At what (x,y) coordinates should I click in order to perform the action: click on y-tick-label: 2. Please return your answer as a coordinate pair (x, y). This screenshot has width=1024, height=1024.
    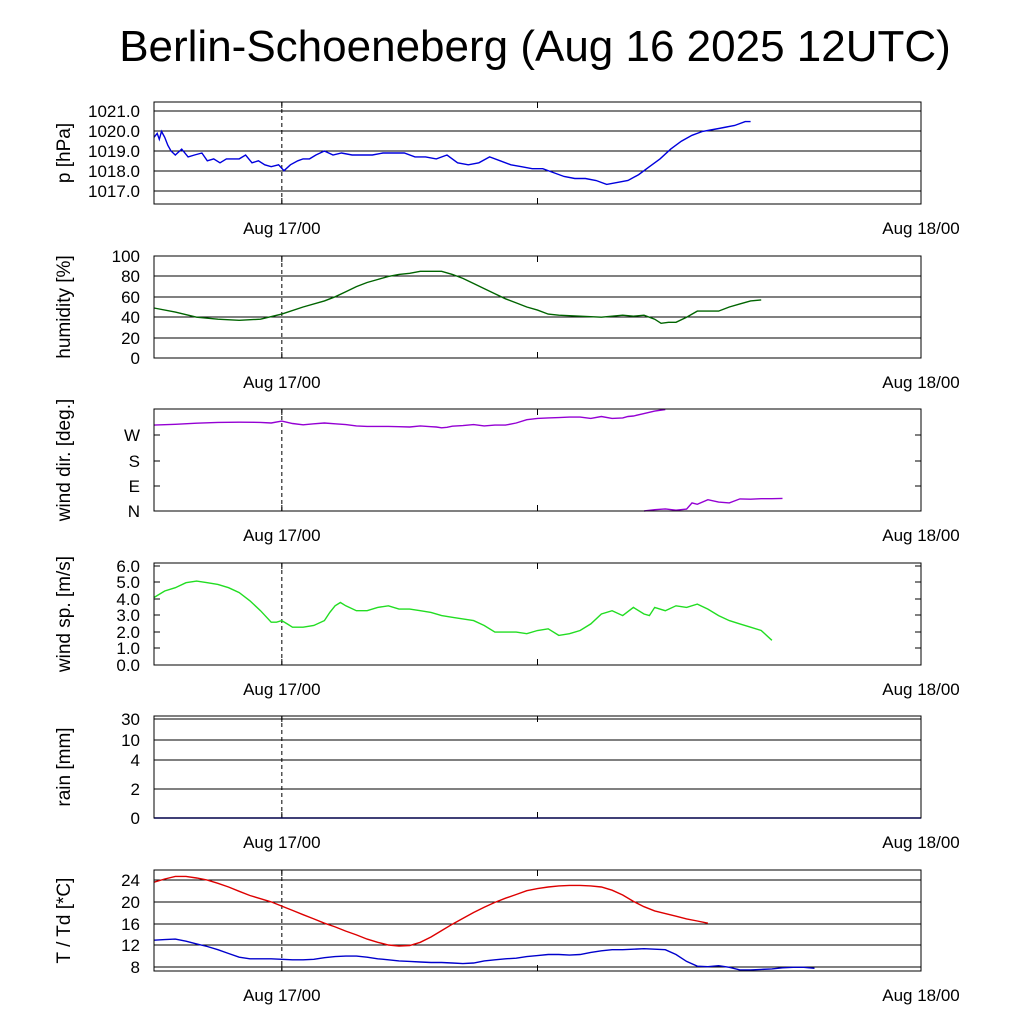
    Looking at the image, I should click on (135, 789).